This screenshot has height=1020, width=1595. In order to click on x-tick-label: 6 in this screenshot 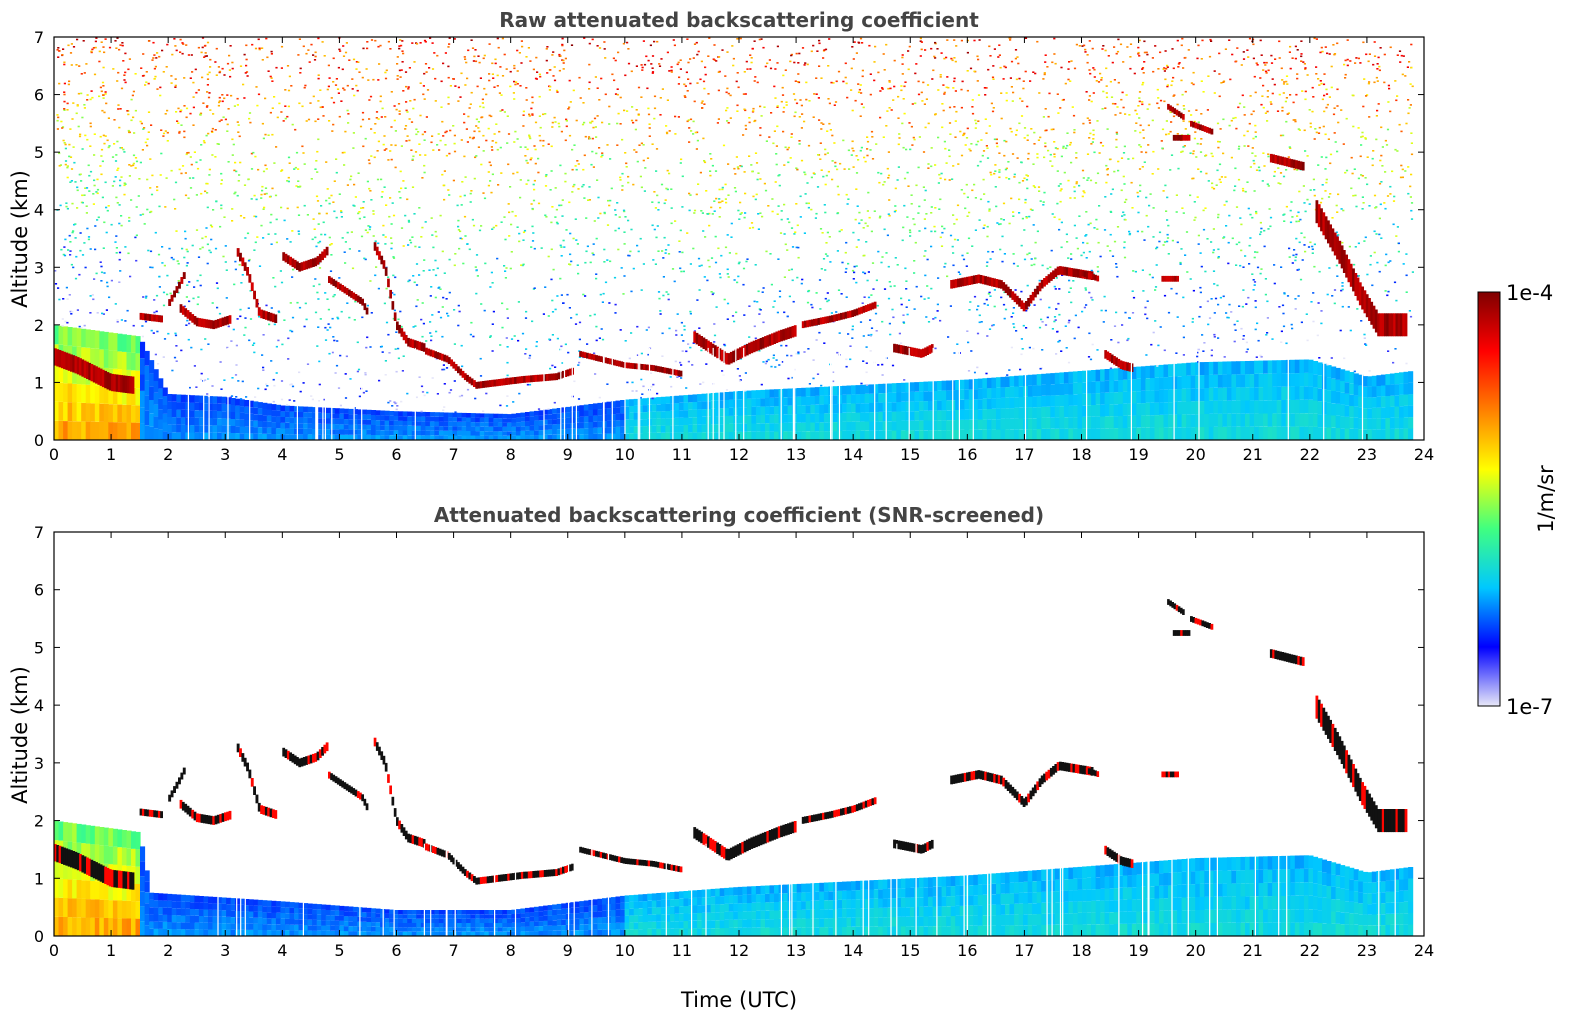, I will do `click(396, 950)`.